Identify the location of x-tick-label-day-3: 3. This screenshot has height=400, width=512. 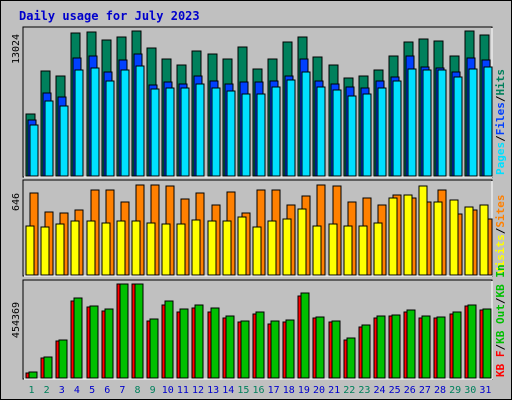
(62, 390).